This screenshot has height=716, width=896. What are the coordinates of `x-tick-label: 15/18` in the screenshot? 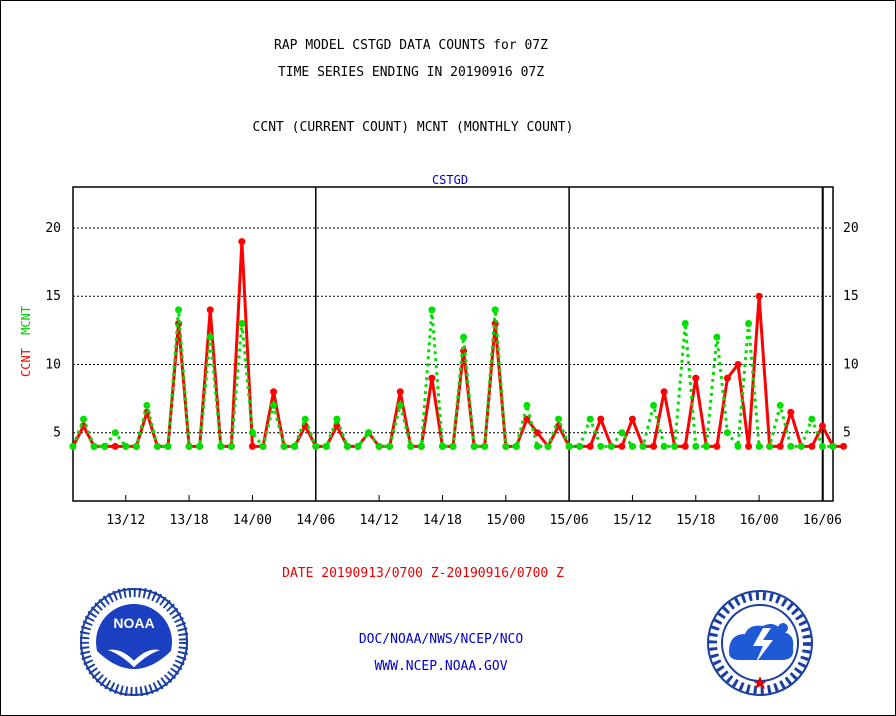 It's located at (695, 520).